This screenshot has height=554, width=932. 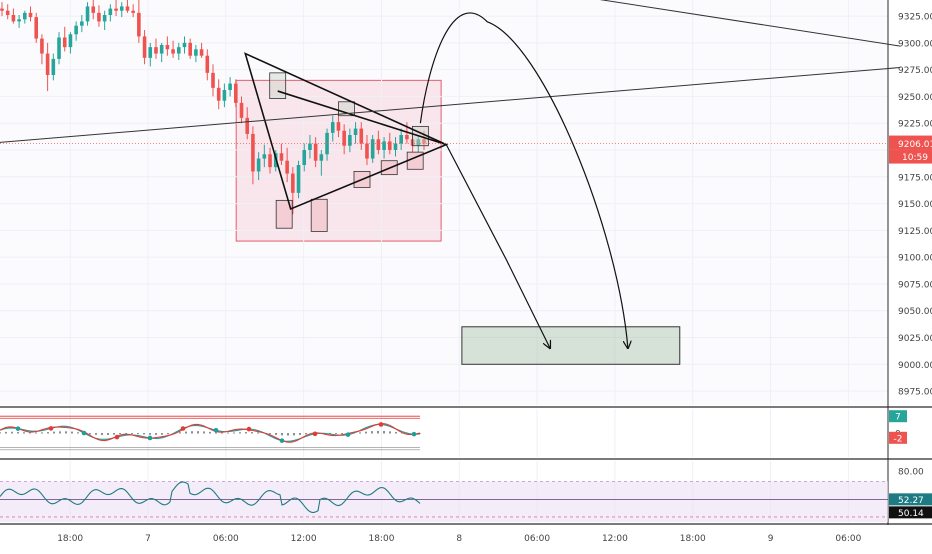 What do you see at coordinates (210, 417) in the screenshot?
I see `osc1-upper-band` at bounding box center [210, 417].